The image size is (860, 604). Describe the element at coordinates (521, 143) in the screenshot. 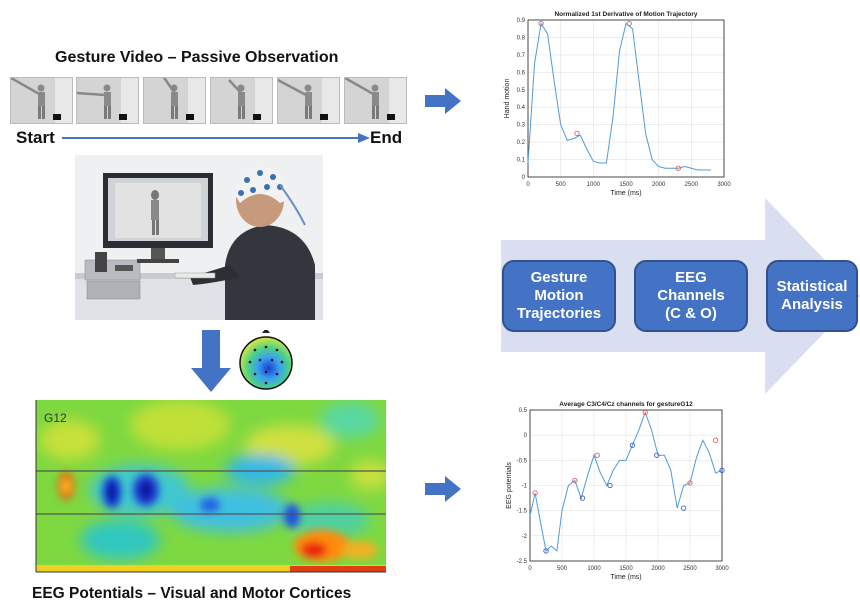

I see `y-tick-label: 0.2` at that location.